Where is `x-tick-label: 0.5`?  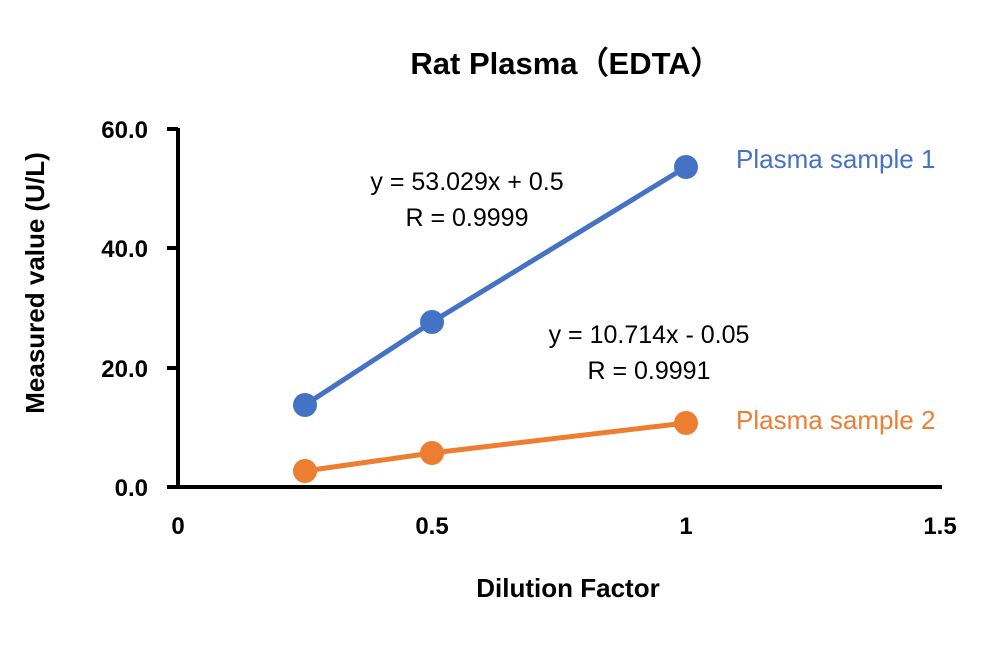 x-tick-label: 0.5 is located at coordinates (431, 526).